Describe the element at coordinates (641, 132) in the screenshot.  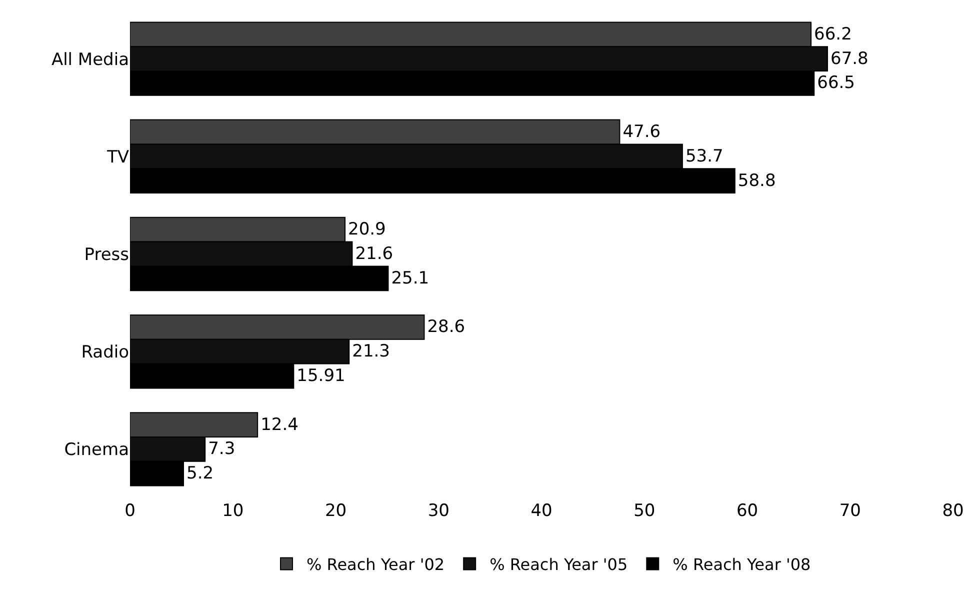
I see `data-label: 47.6` at that location.